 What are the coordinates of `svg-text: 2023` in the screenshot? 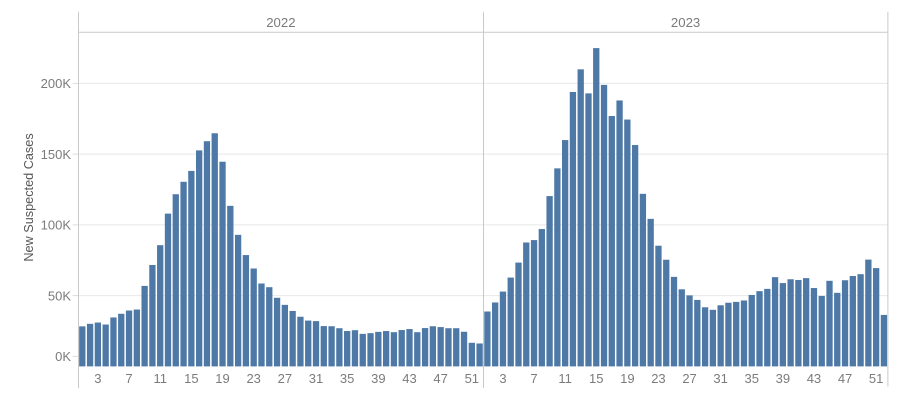 It's located at (685, 22).